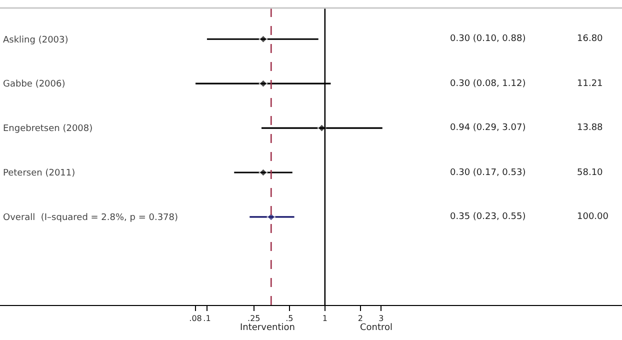 The height and width of the screenshot is (340, 622). Describe the element at coordinates (90, 218) in the screenshot. I see `y-tick-label: Overall (I–squared = 2.8%, p = 0.378)` at that location.